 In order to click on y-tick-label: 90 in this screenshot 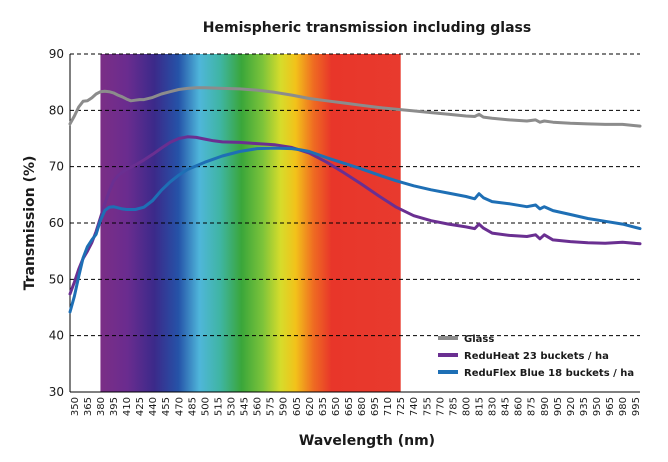, I will do `click(56, 54)`.